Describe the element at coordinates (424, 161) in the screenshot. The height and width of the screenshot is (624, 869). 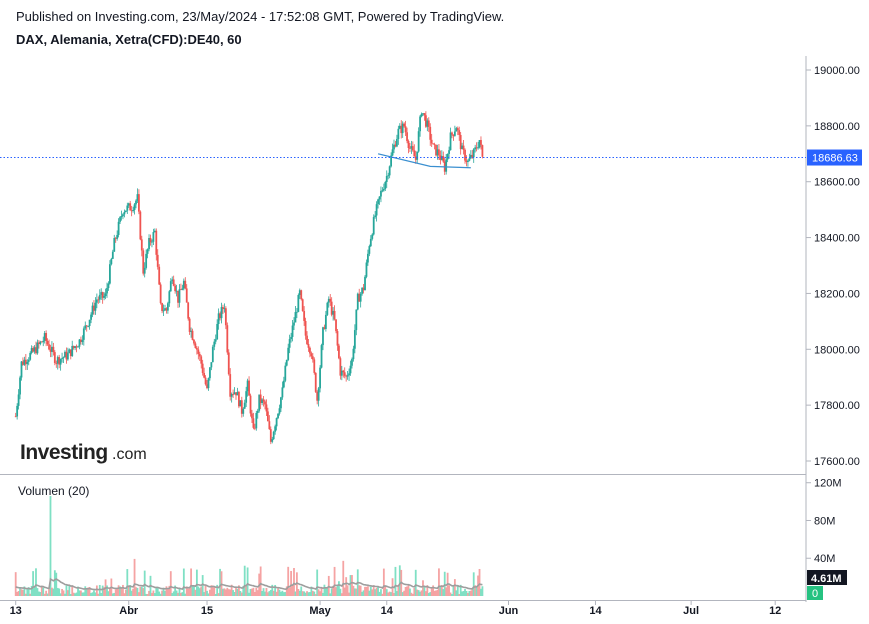
I see `trendline-drawing` at that location.